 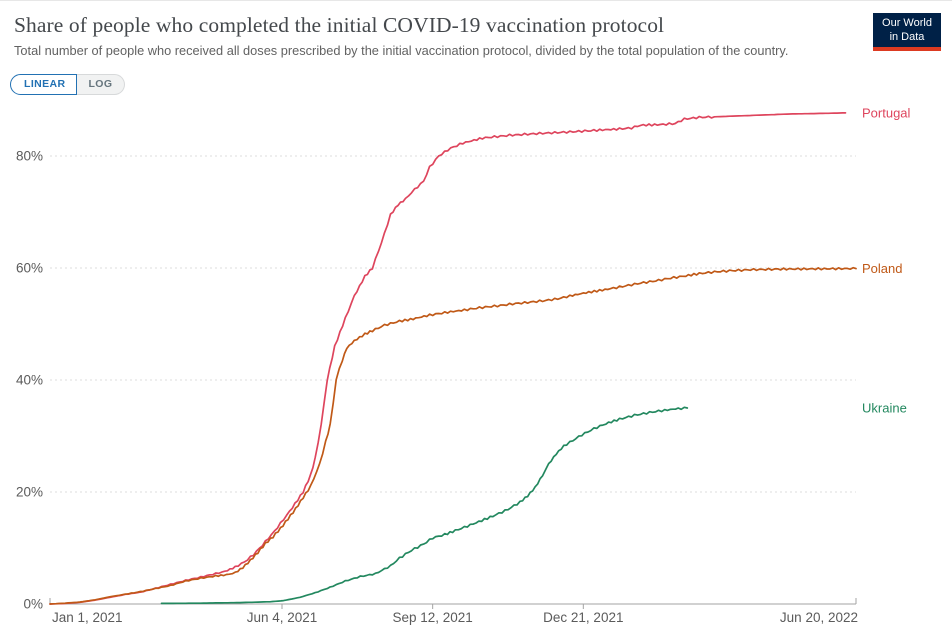 I want to click on owid-logo: Our World in Data, so click(x=907, y=32).